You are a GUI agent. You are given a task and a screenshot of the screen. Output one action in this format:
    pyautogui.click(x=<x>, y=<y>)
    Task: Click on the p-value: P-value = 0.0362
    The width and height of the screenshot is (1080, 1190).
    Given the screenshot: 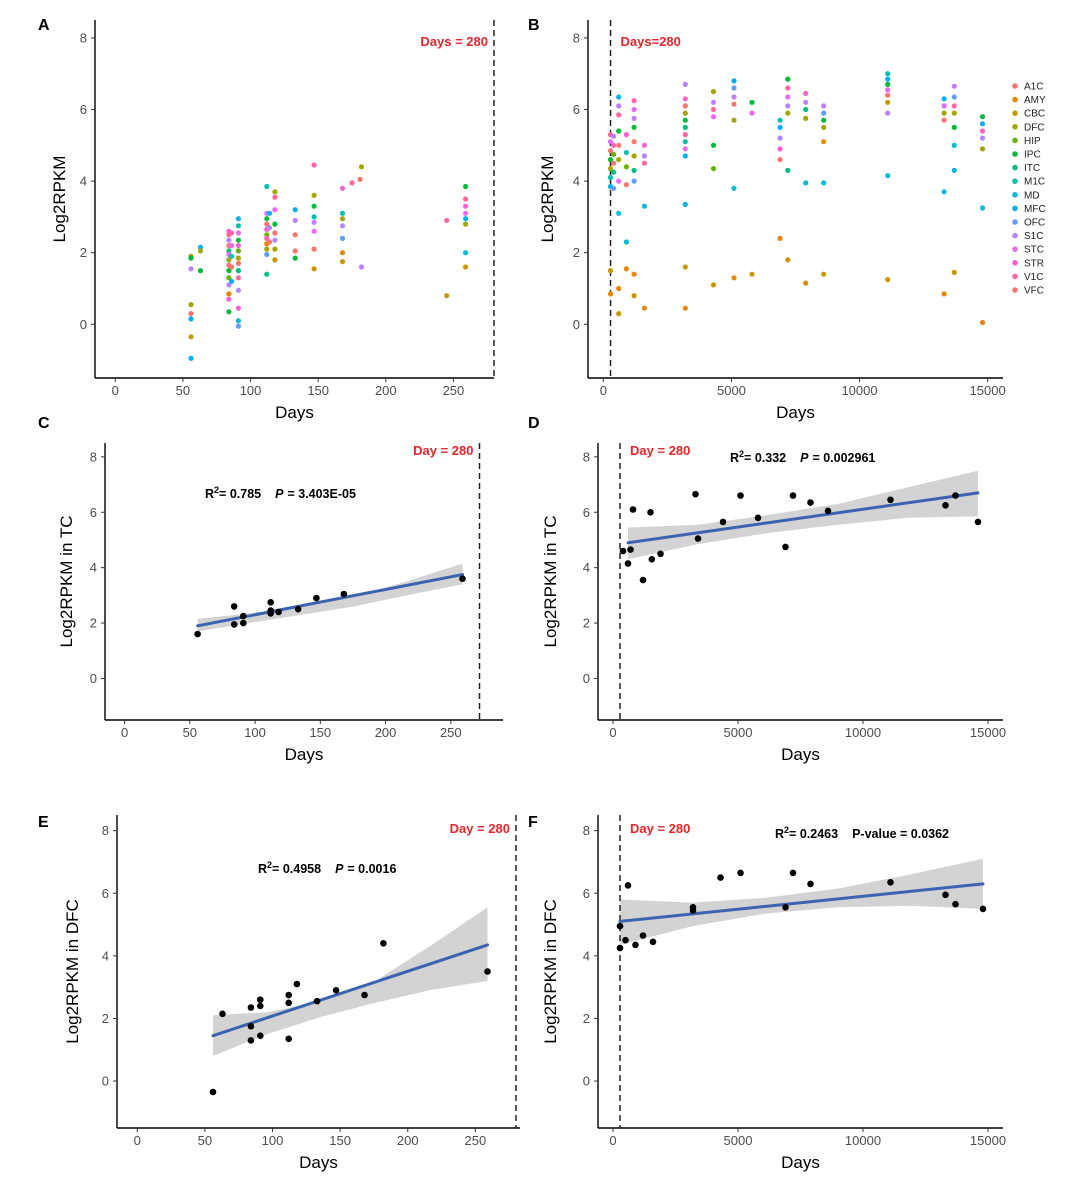 What is the action you would take?
    pyautogui.click(x=900, y=834)
    